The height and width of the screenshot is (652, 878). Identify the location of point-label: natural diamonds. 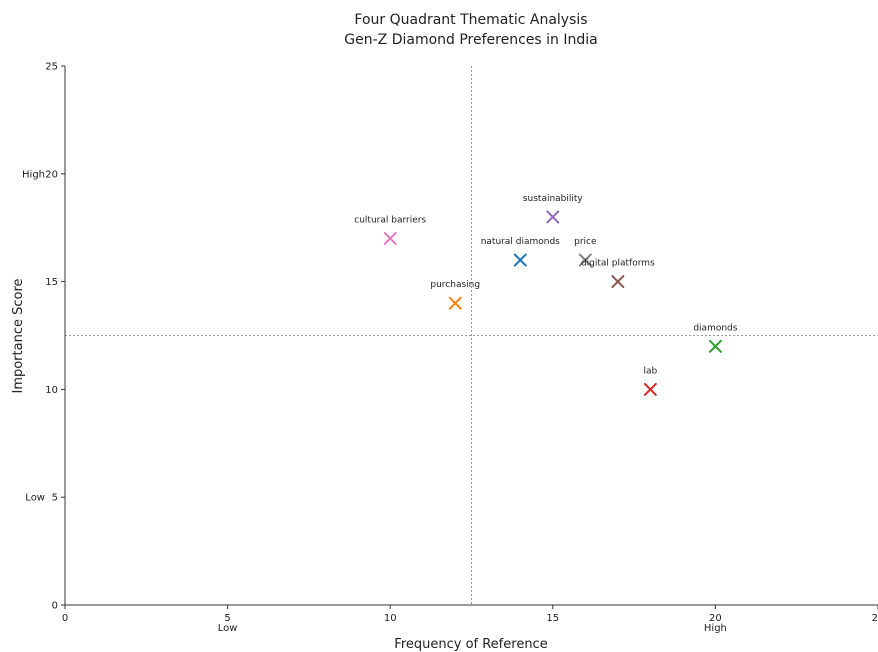
(520, 242).